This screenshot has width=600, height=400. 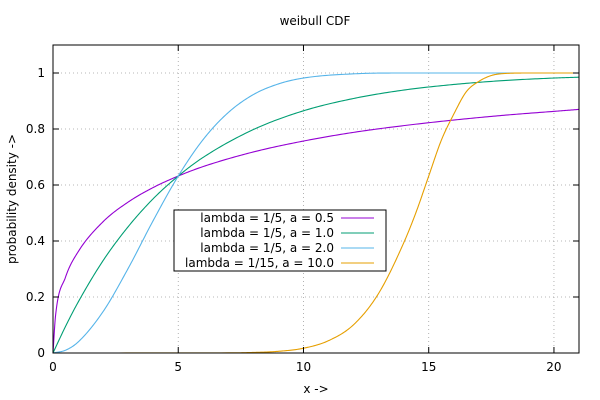 I want to click on x-axis-label: x ->, so click(x=315, y=389).